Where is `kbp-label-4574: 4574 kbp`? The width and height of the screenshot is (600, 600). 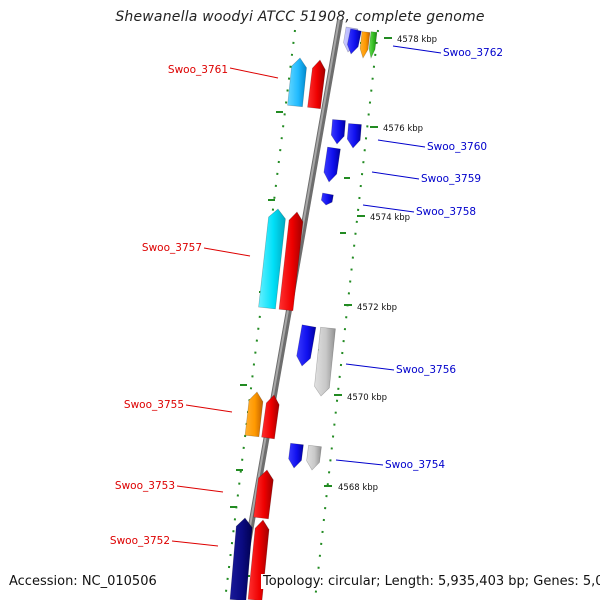 kbp-label-4574: 4574 kbp is located at coordinates (390, 218).